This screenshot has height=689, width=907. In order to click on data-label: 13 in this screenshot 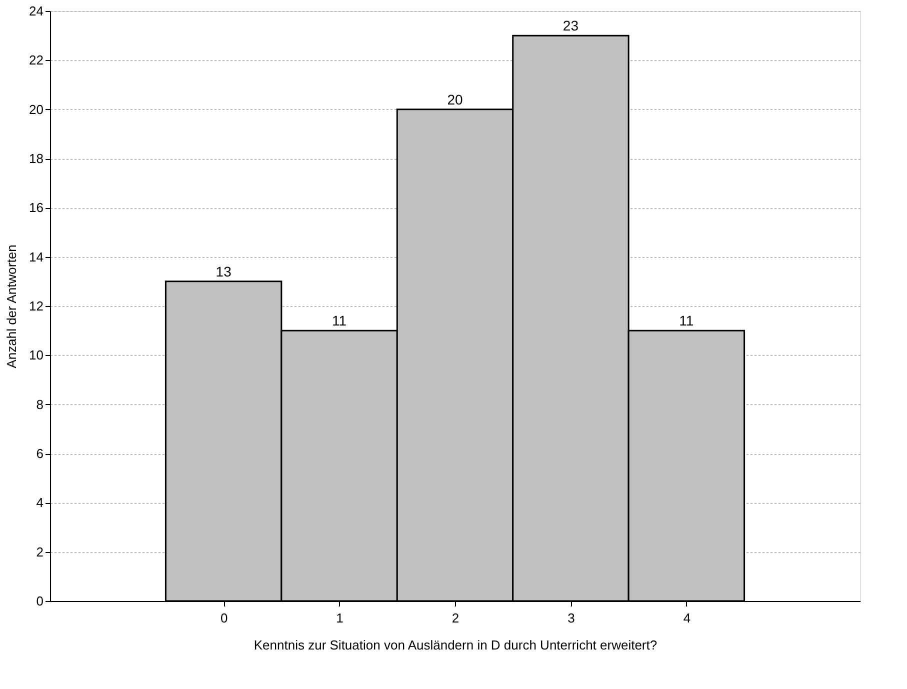, I will do `click(224, 271)`.